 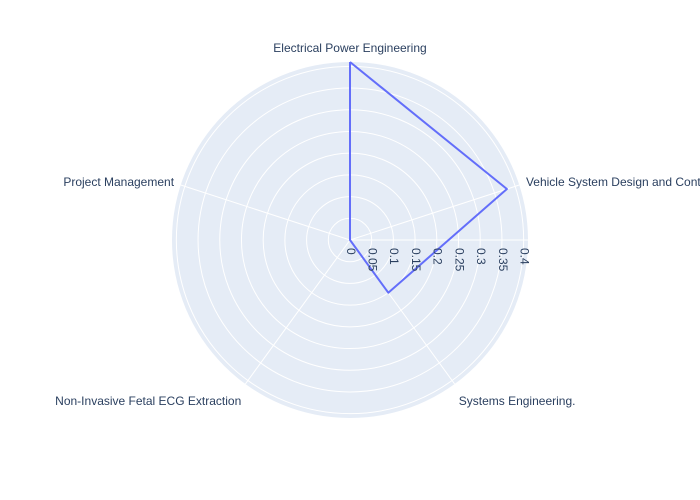 What do you see at coordinates (438, 256) in the screenshot?
I see `radial-tick-label: 0.2` at bounding box center [438, 256].